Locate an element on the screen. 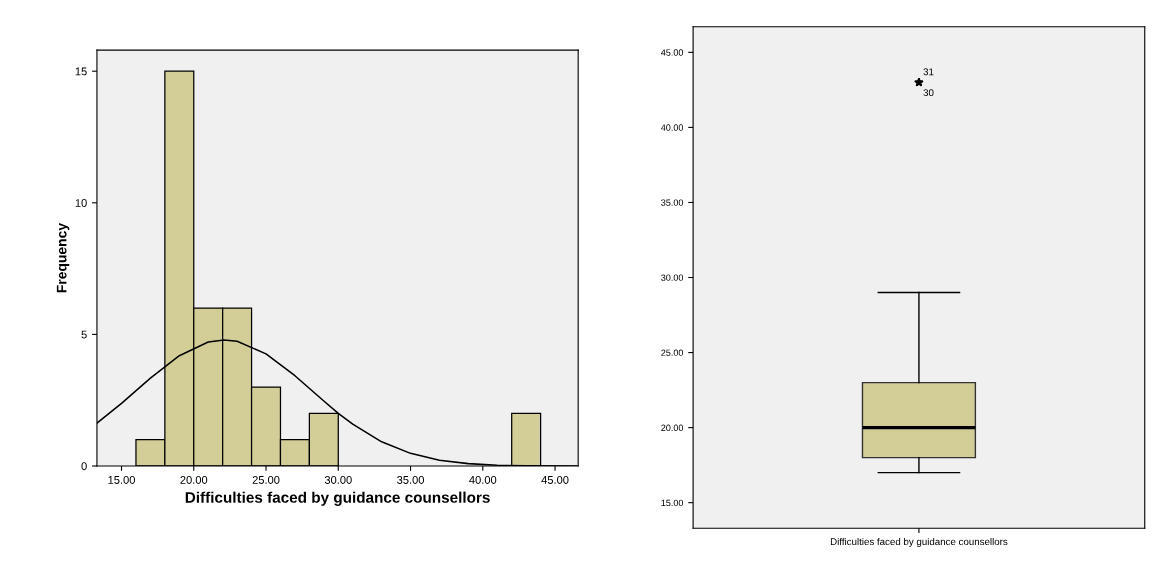  y-tick-label: 30.00 is located at coordinates (672, 277).